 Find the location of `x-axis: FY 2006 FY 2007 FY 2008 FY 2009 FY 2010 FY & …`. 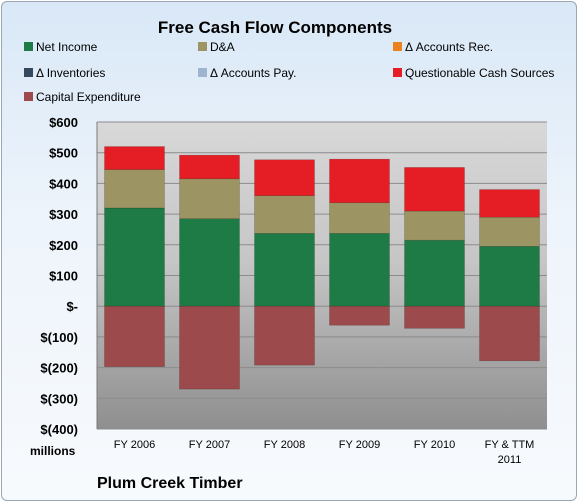

x-axis: FY 2006 FY 2007 FY 2008 FY 2009 FY 2010 FY & … is located at coordinates (324, 452).